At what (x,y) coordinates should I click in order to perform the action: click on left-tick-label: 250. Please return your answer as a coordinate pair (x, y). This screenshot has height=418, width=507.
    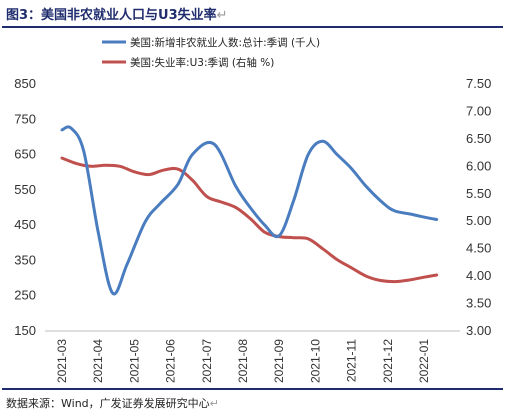
    Looking at the image, I should click on (25, 295).